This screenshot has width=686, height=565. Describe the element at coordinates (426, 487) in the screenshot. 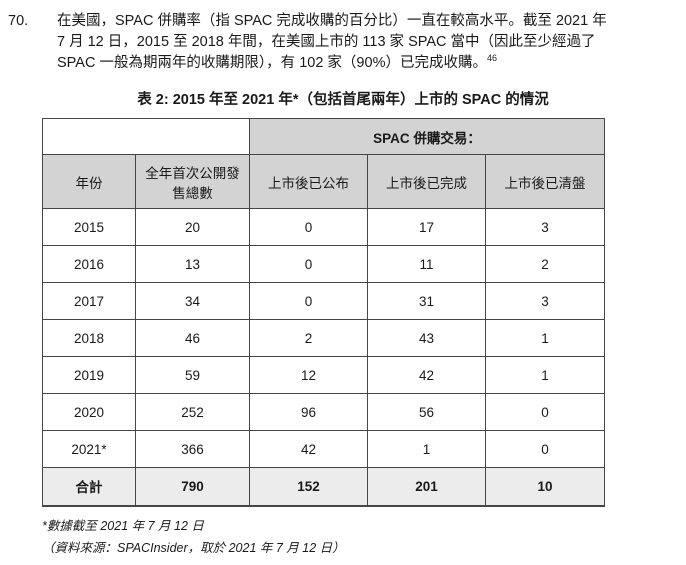

I see `total-completed-cell: 201` at that location.